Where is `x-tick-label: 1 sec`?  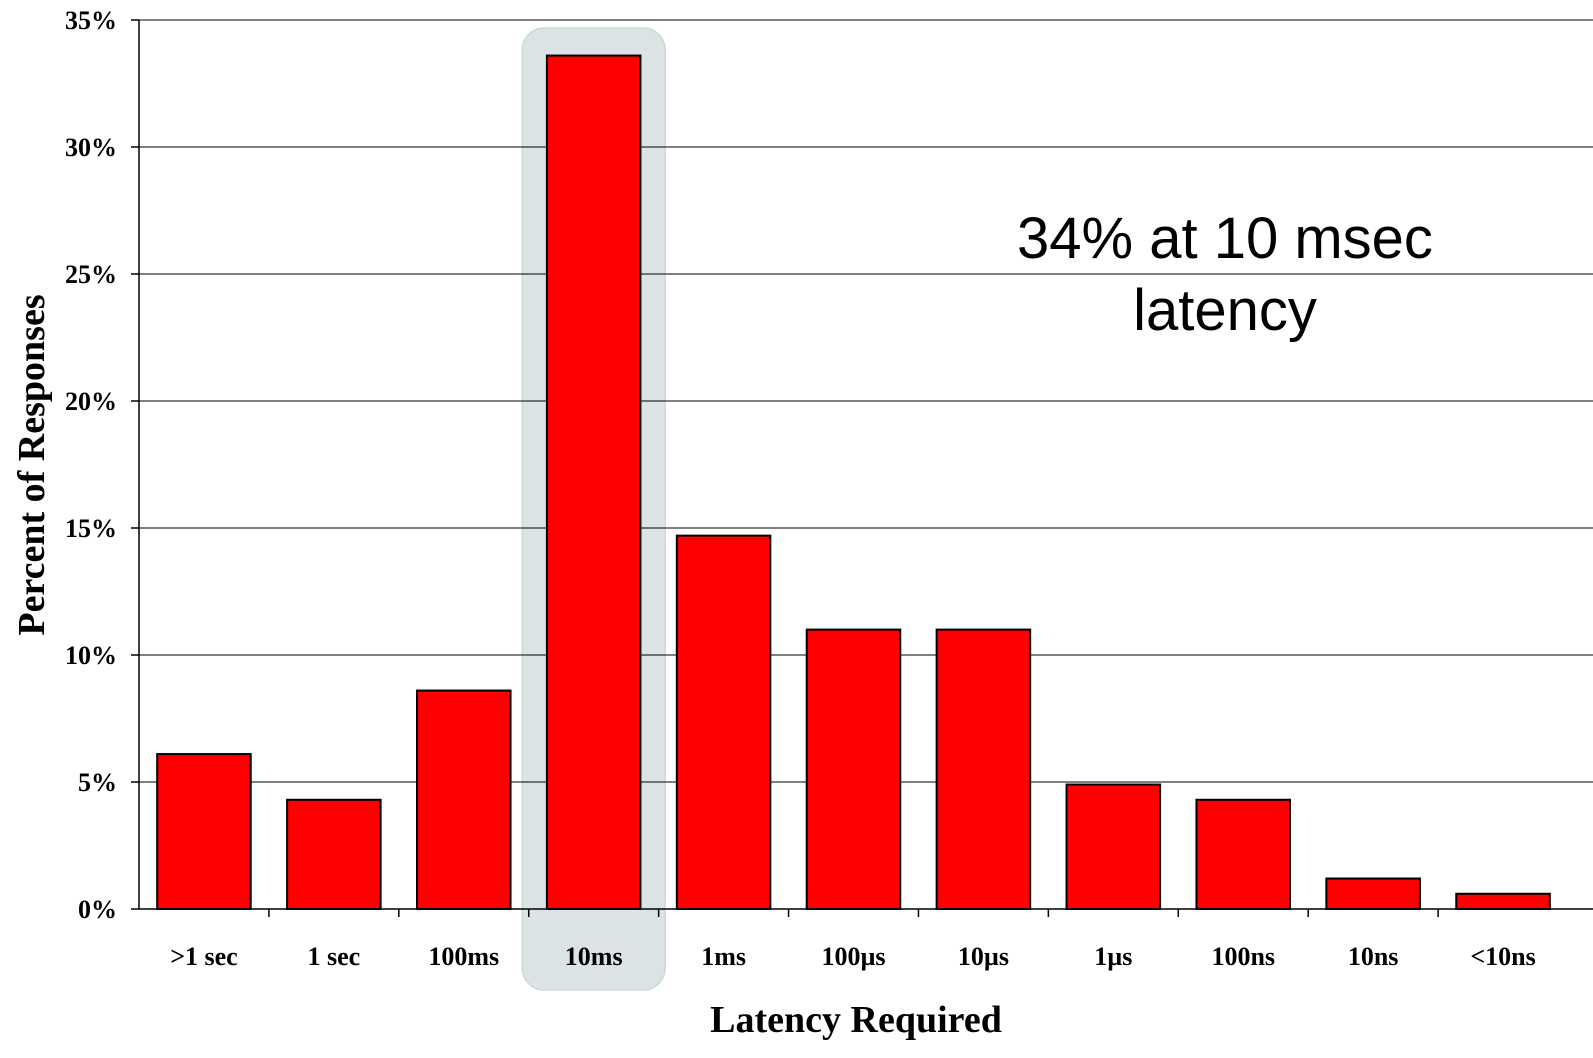
x-tick-label: 1 sec is located at coordinates (334, 956).